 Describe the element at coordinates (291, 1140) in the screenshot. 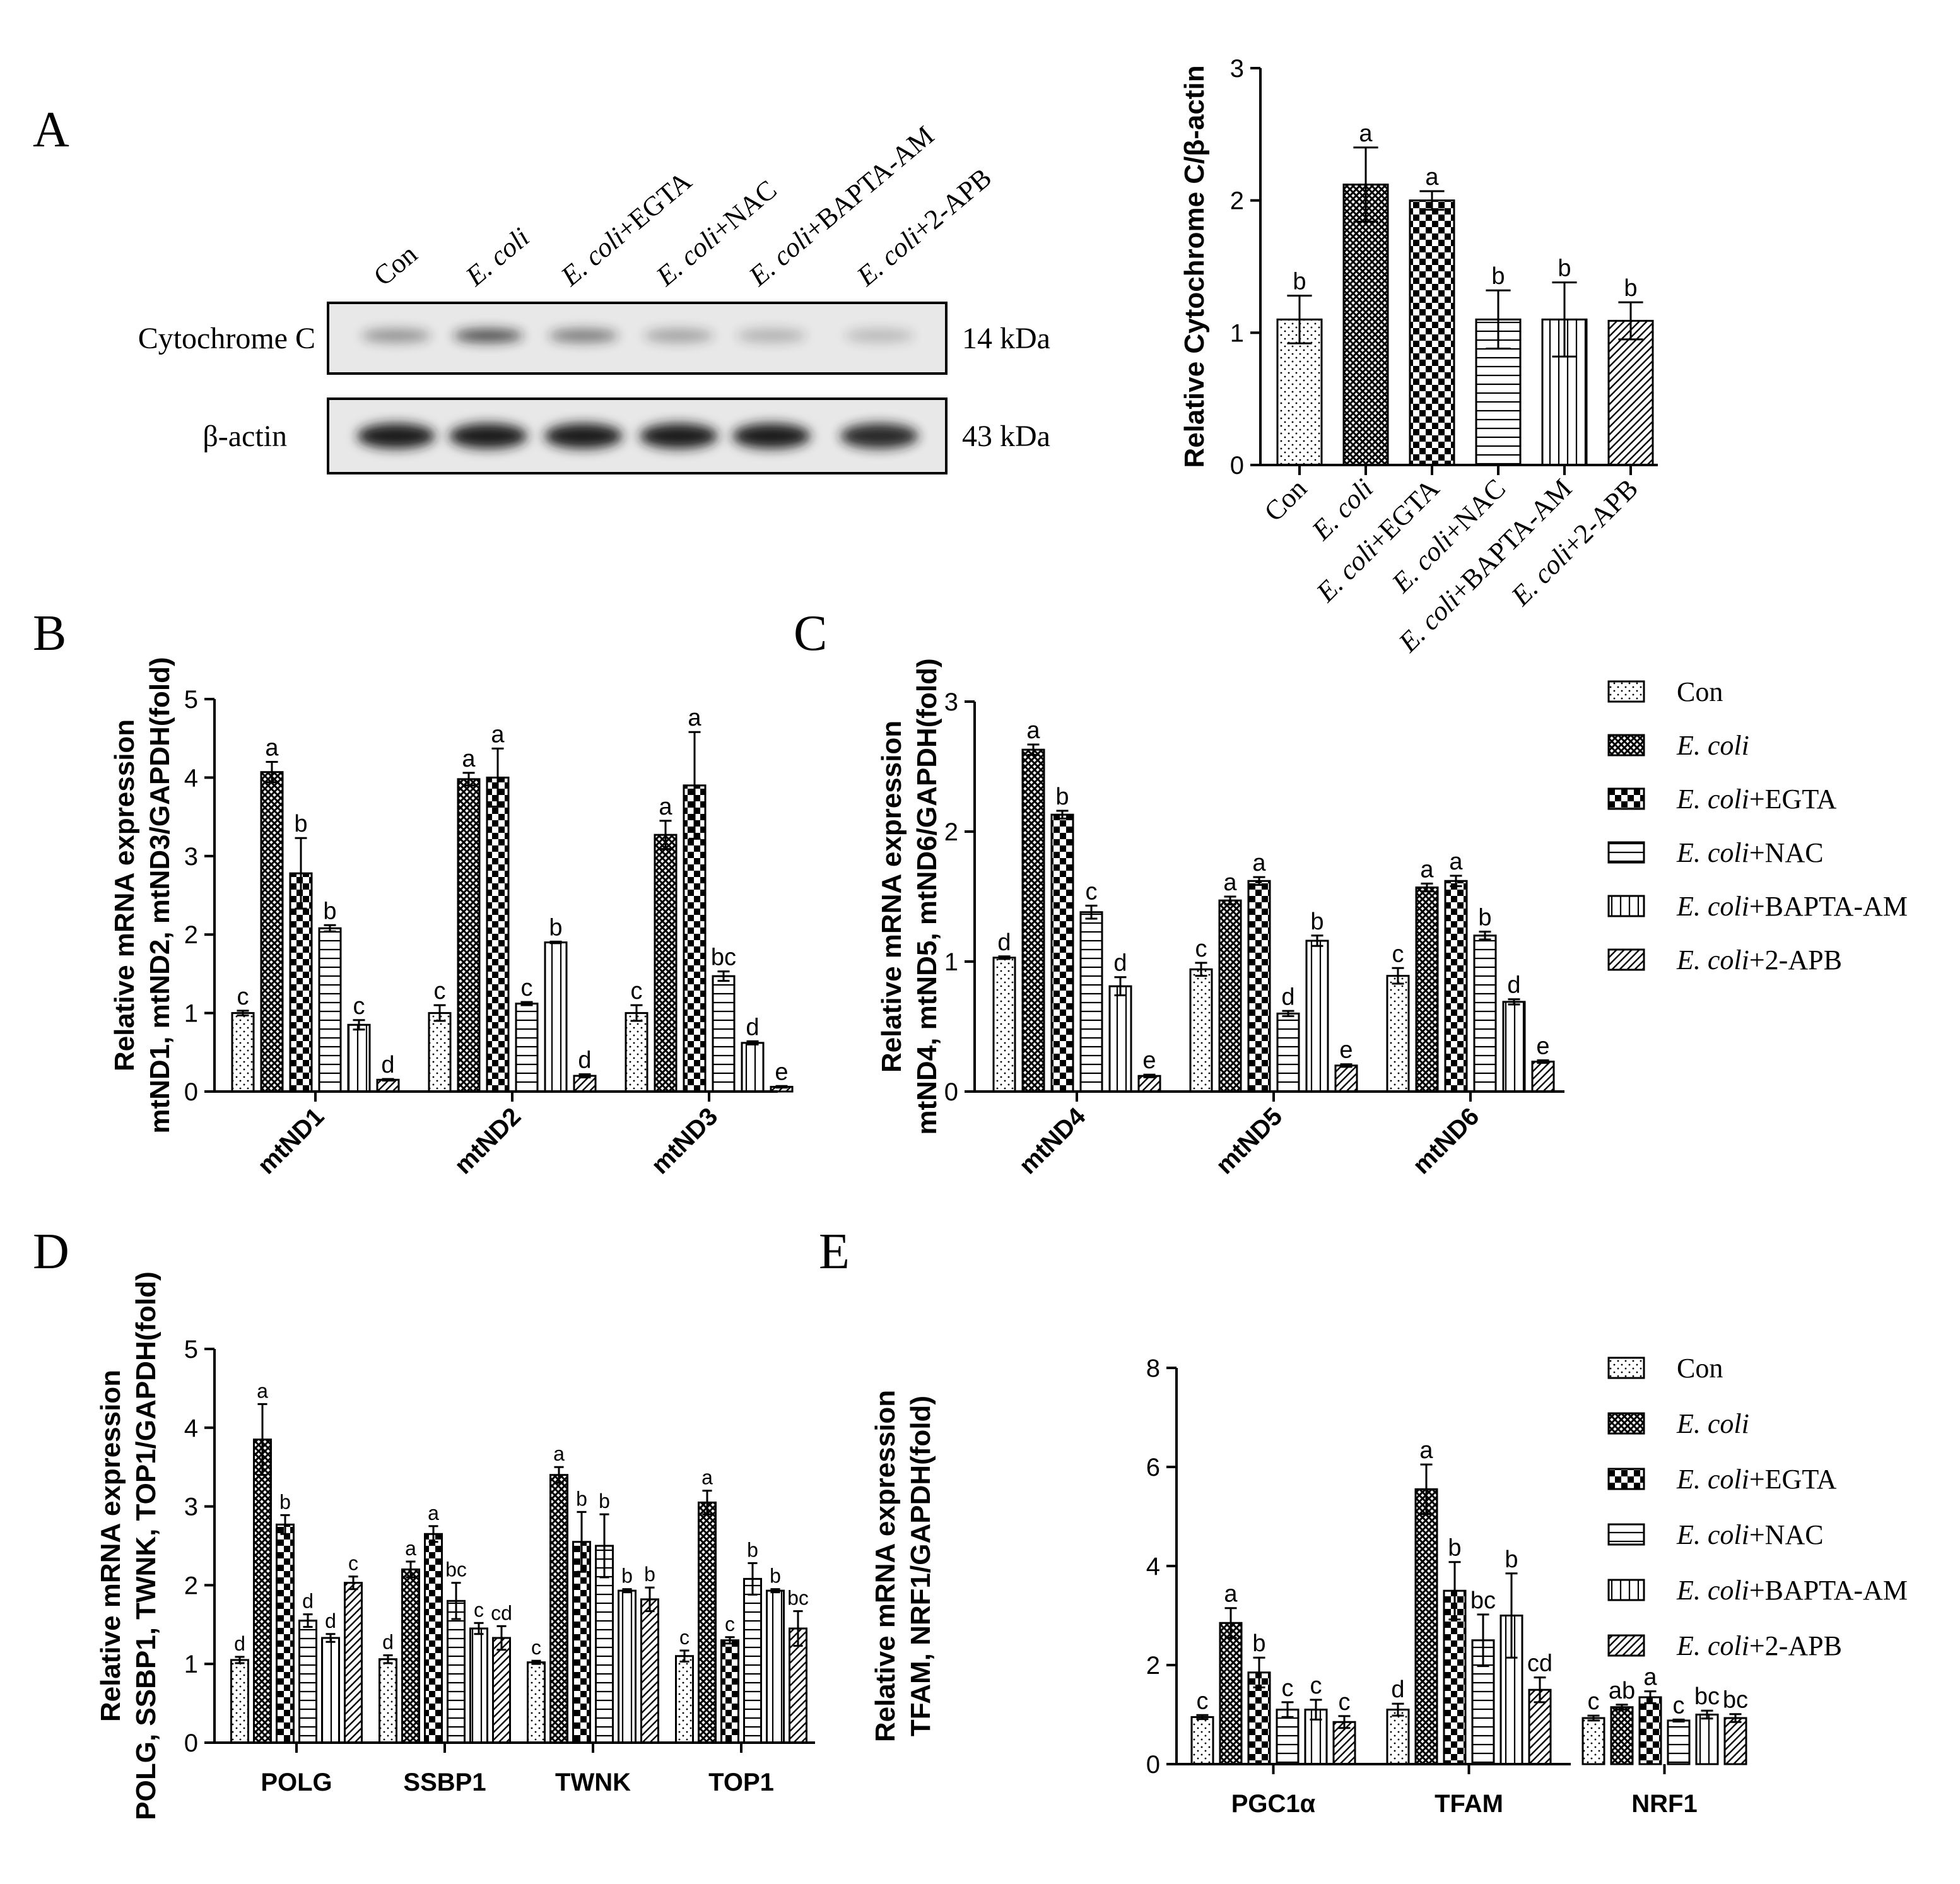

I see `x-tick-label: mtND1` at that location.